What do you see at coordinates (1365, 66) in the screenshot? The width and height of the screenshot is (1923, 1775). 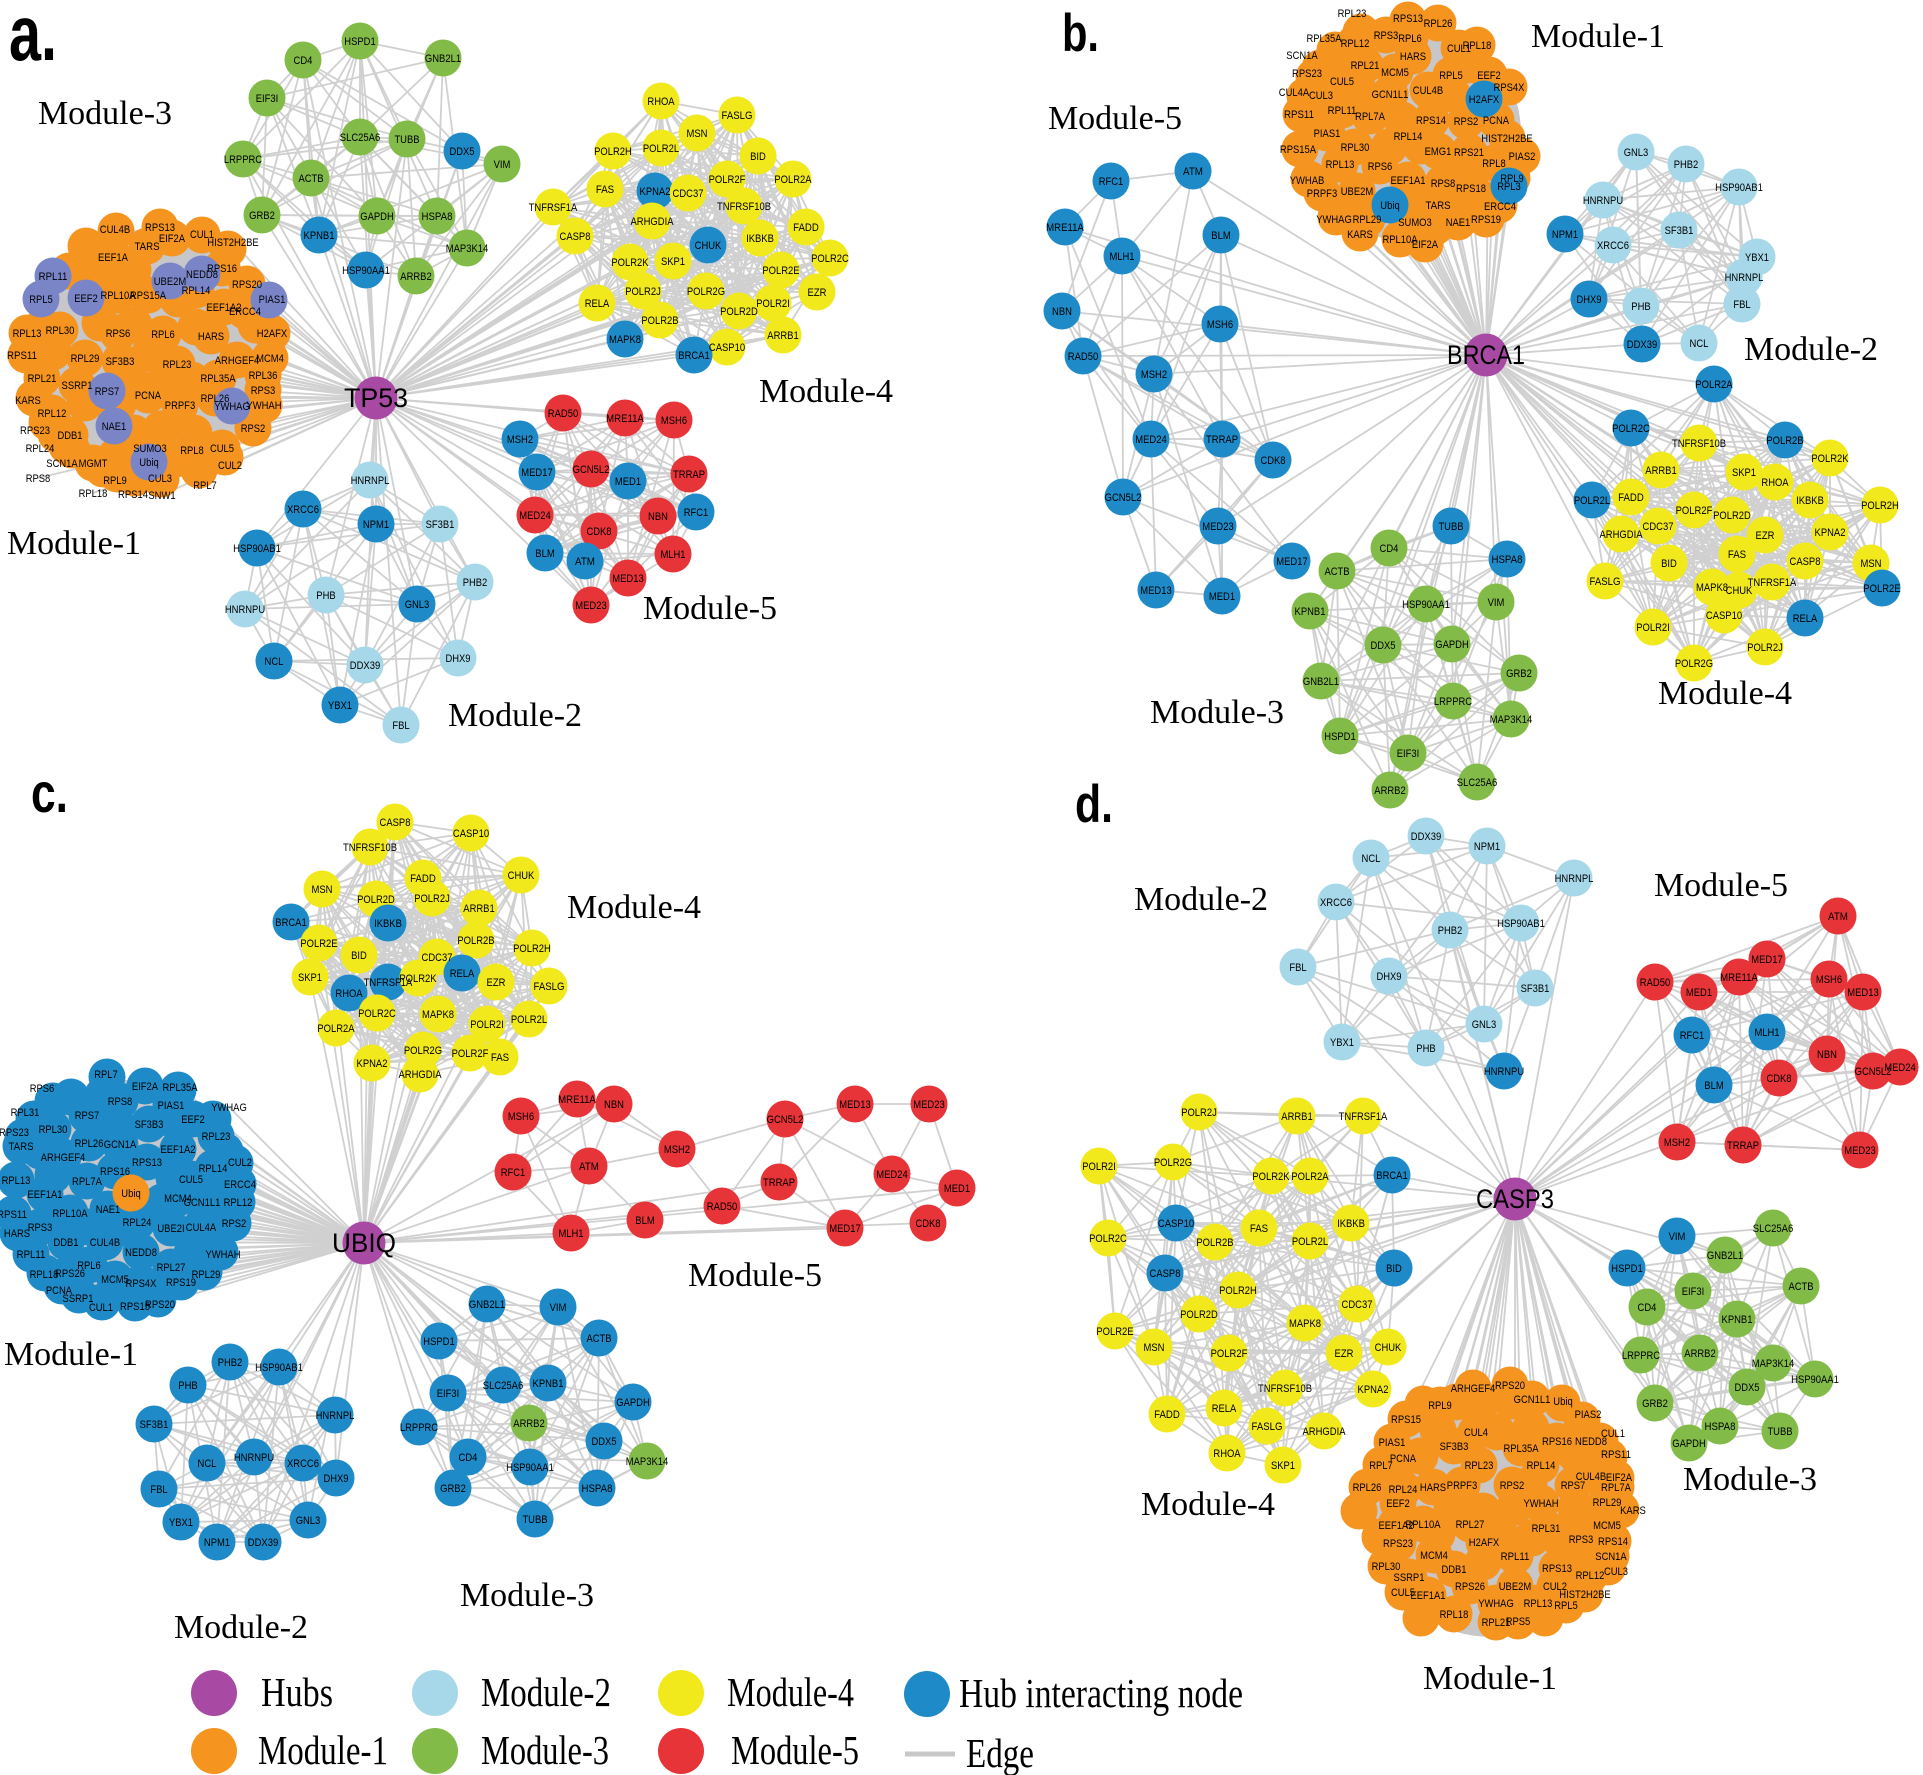 I see `svg-text: RPL21` at bounding box center [1365, 66].